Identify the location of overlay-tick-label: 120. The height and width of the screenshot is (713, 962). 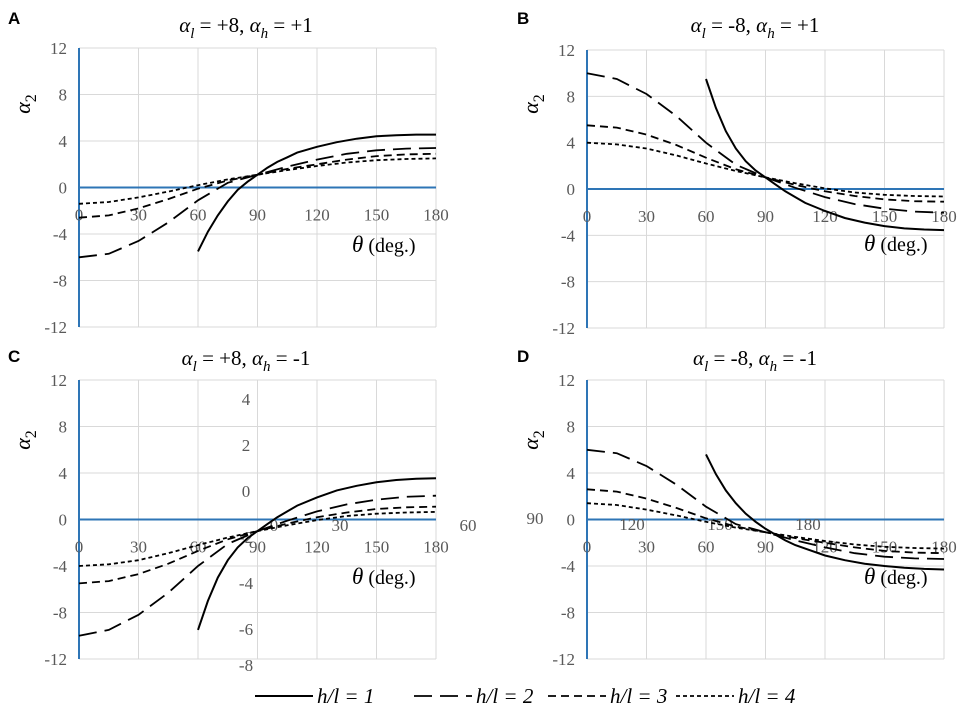
(632, 524).